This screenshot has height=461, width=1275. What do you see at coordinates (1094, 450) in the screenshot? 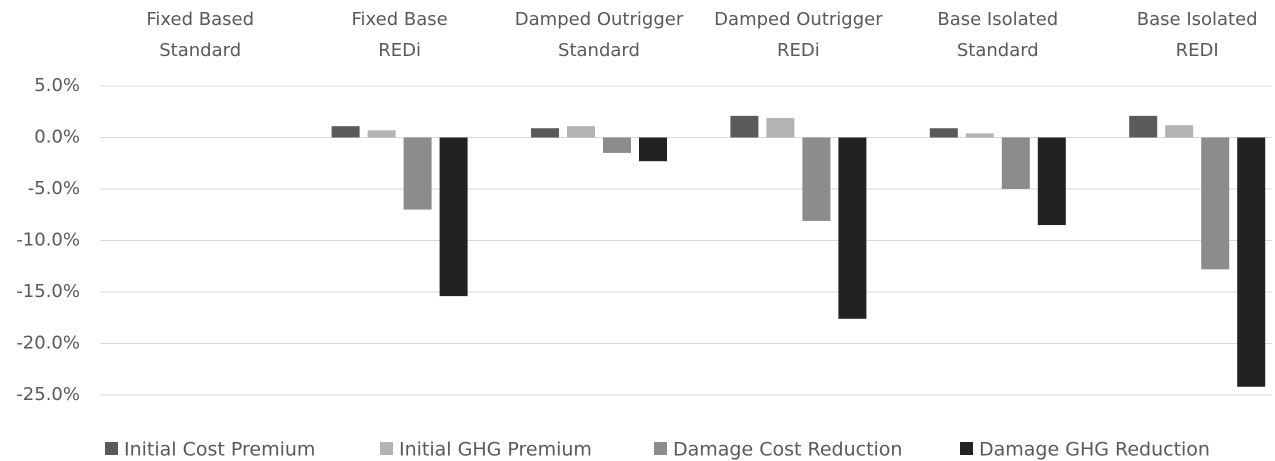
I see `legend-label: Damage GHG Reduction` at bounding box center [1094, 450].